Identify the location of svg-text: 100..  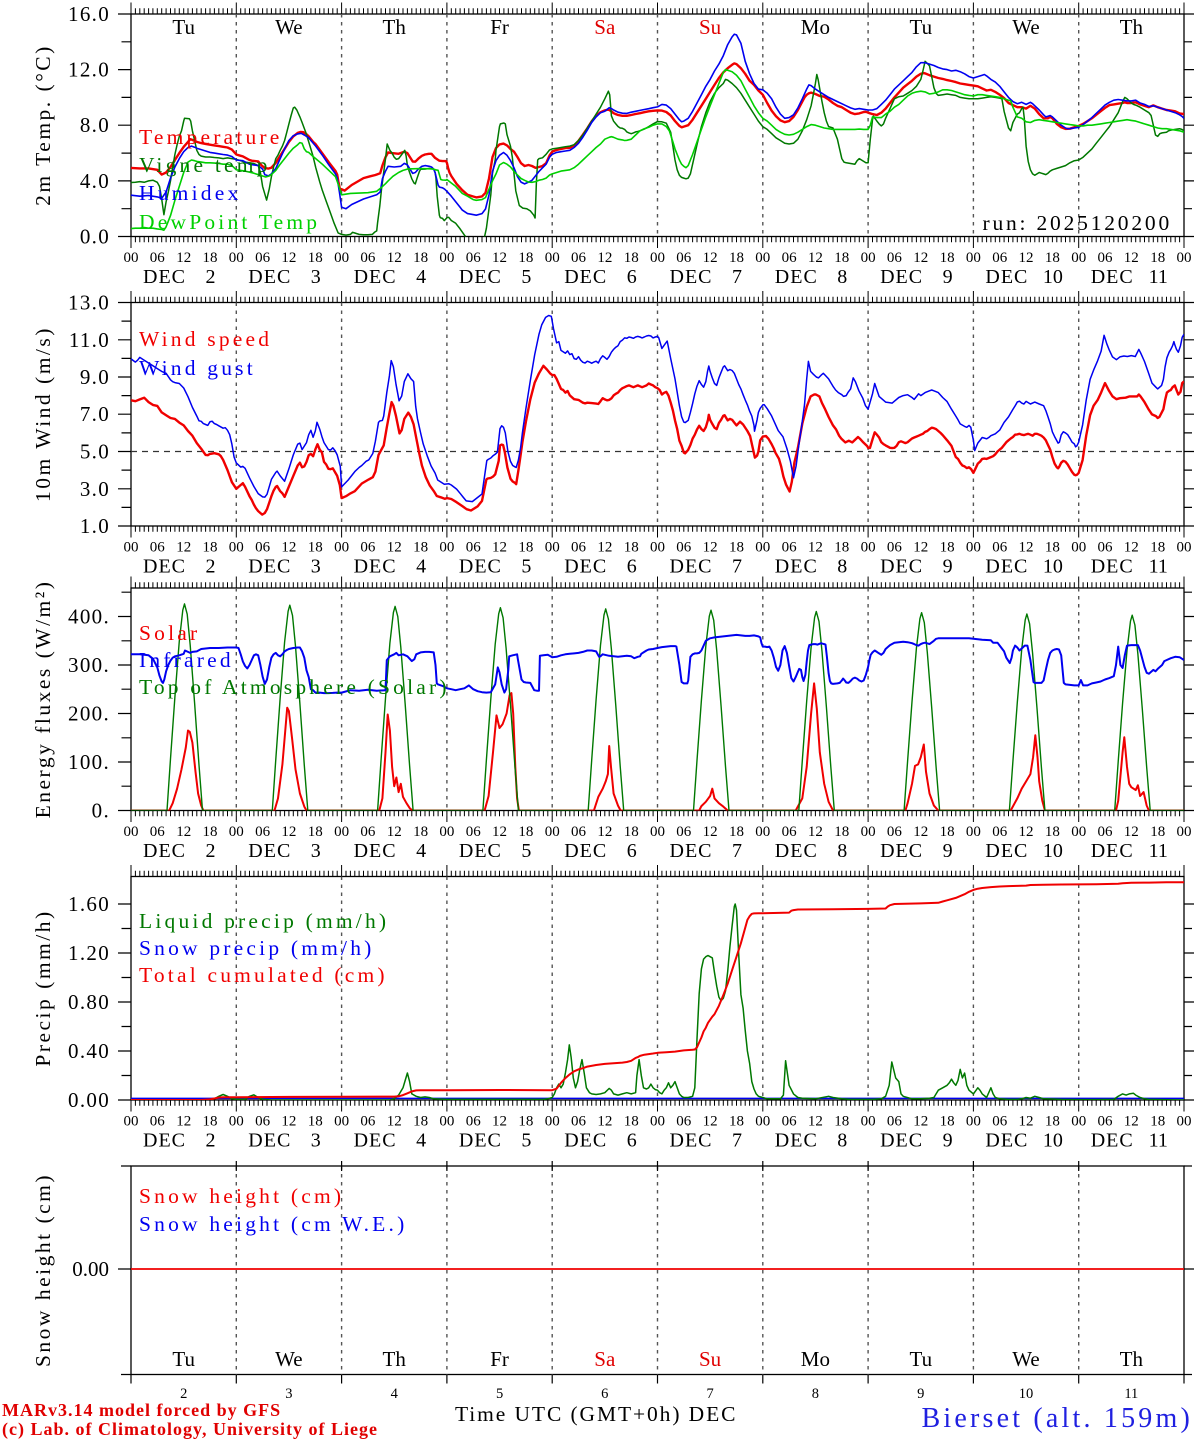
(89, 762).